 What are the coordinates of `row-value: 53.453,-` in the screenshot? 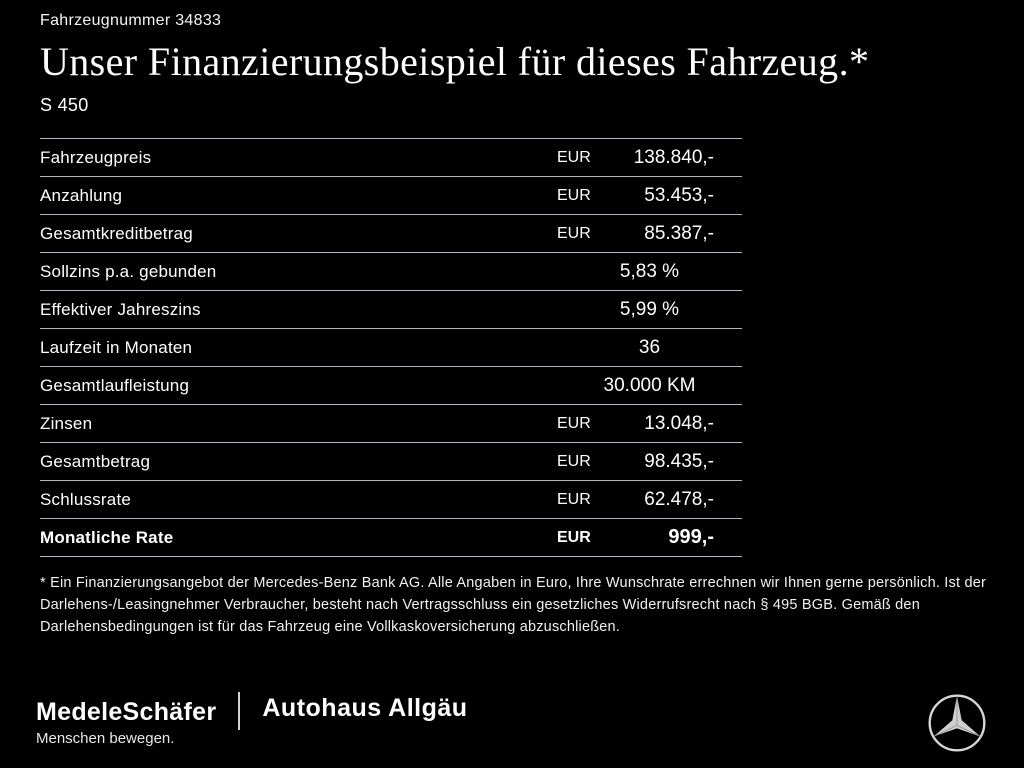 It's located at (679, 195).